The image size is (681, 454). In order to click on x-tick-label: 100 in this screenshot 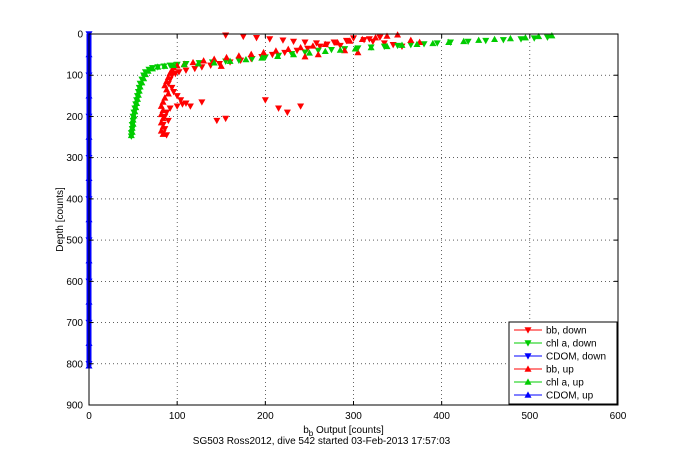, I will do `click(177, 416)`.